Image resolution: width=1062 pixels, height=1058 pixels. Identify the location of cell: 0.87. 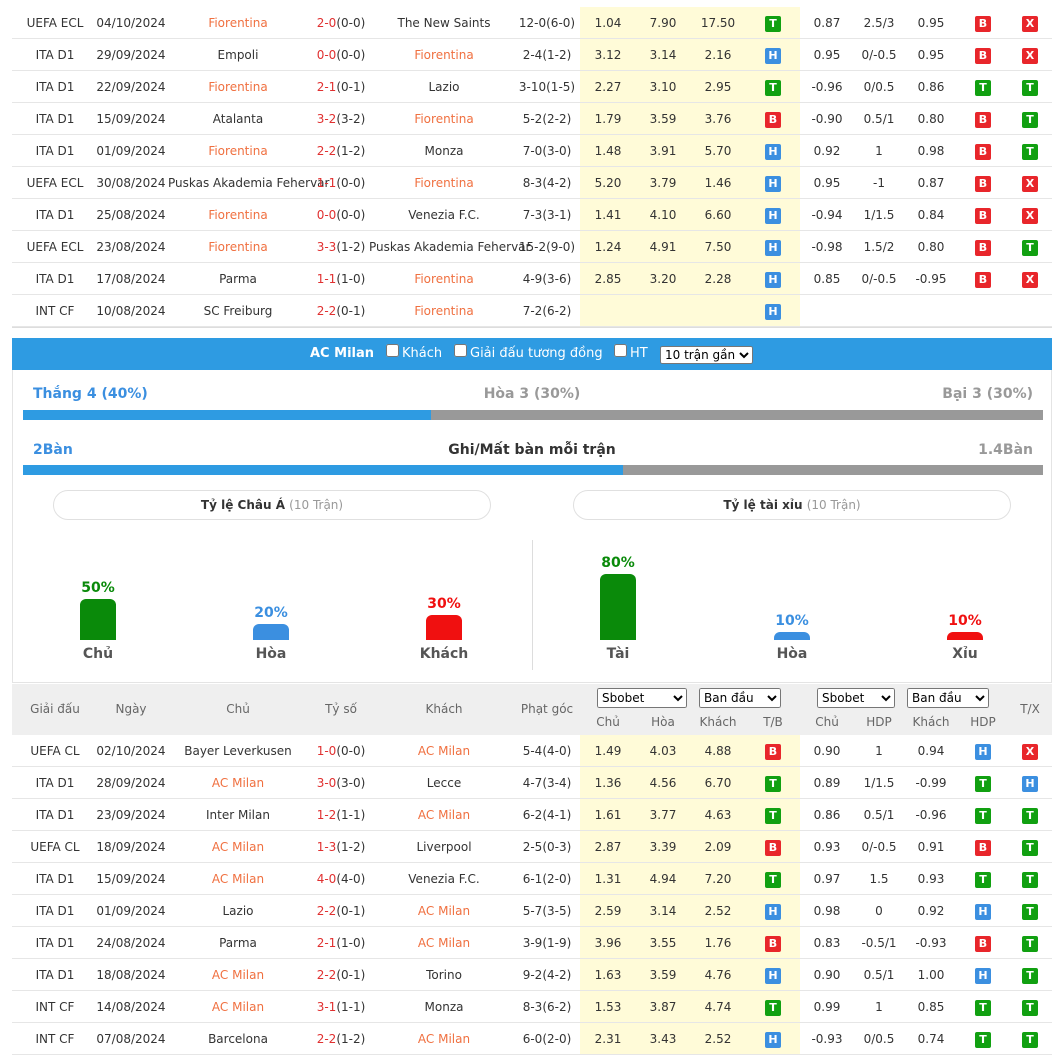
(827, 23).